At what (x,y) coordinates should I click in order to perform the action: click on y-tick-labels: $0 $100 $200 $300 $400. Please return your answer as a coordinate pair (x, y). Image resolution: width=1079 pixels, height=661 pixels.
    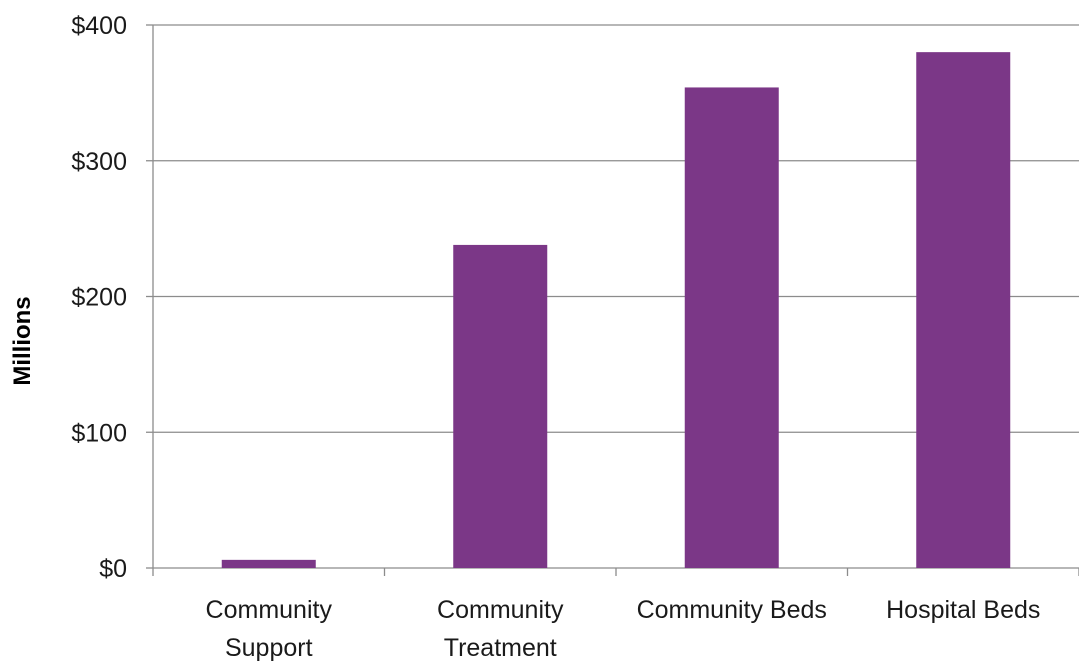
    Looking at the image, I should click on (99, 297).